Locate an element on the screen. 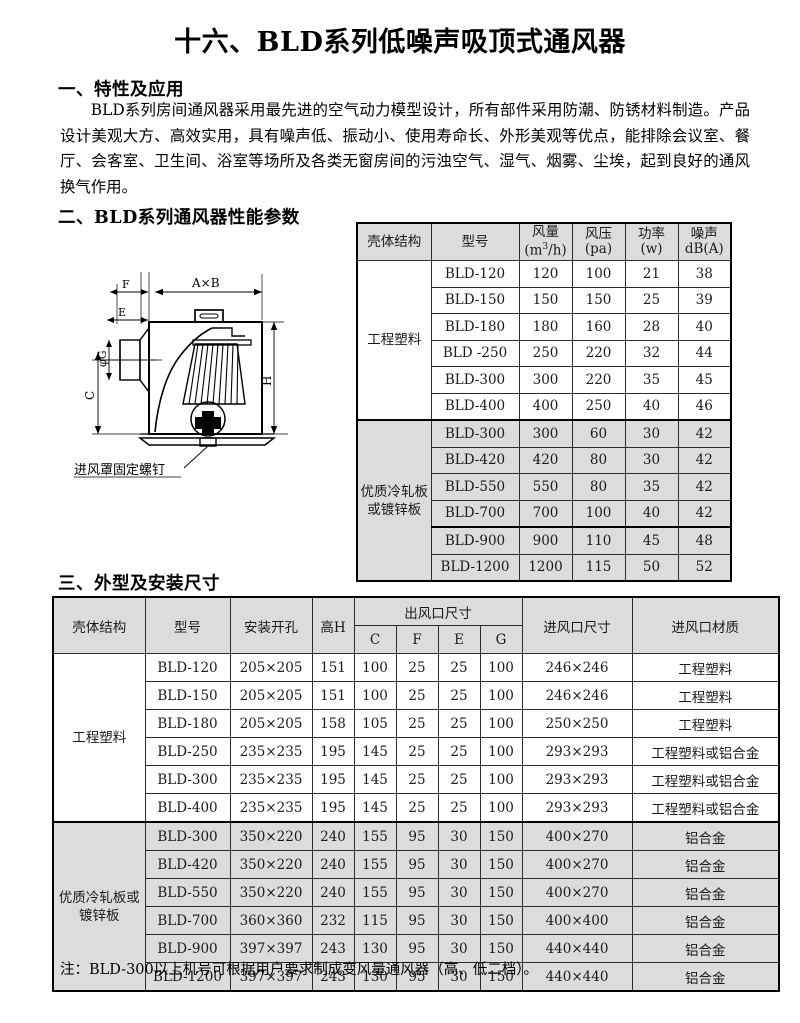  cell-model: BLD-150 is located at coordinates (187, 695).